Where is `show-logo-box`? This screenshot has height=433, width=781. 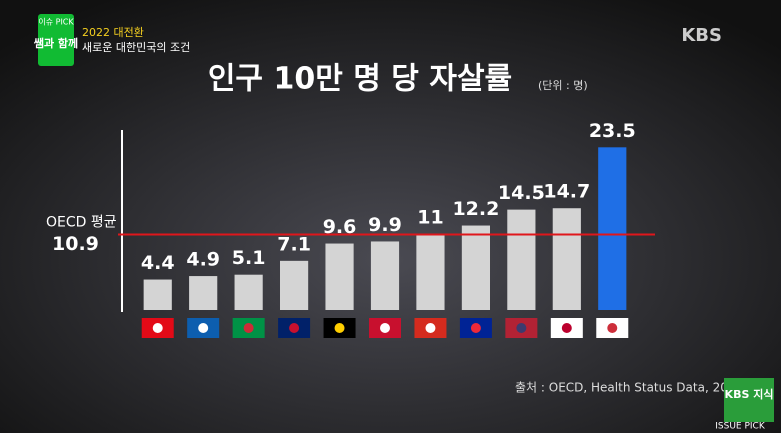
show-logo-box is located at coordinates (56, 40).